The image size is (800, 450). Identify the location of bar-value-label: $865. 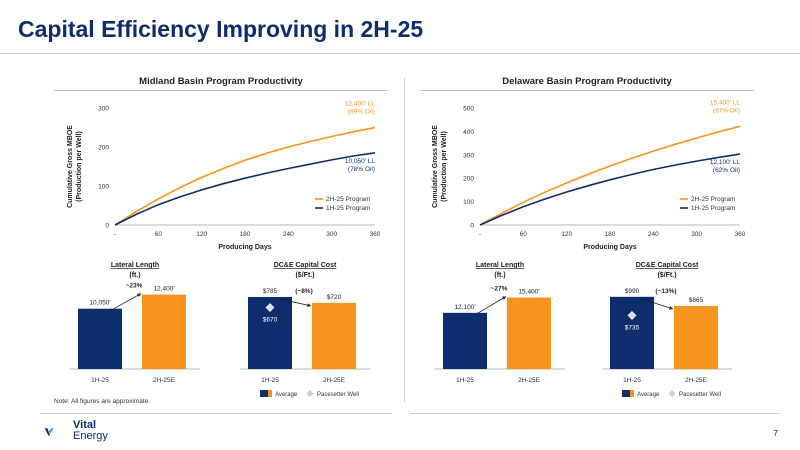
(696, 300).